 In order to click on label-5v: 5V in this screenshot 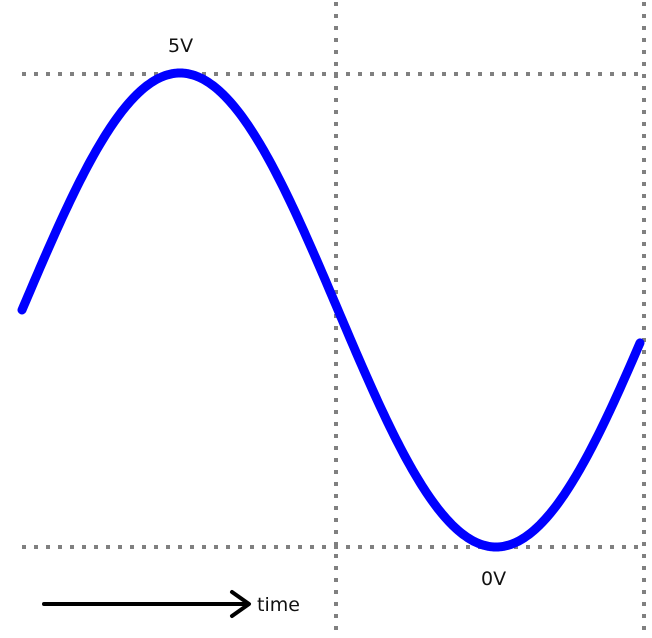, I will do `click(180, 46)`.